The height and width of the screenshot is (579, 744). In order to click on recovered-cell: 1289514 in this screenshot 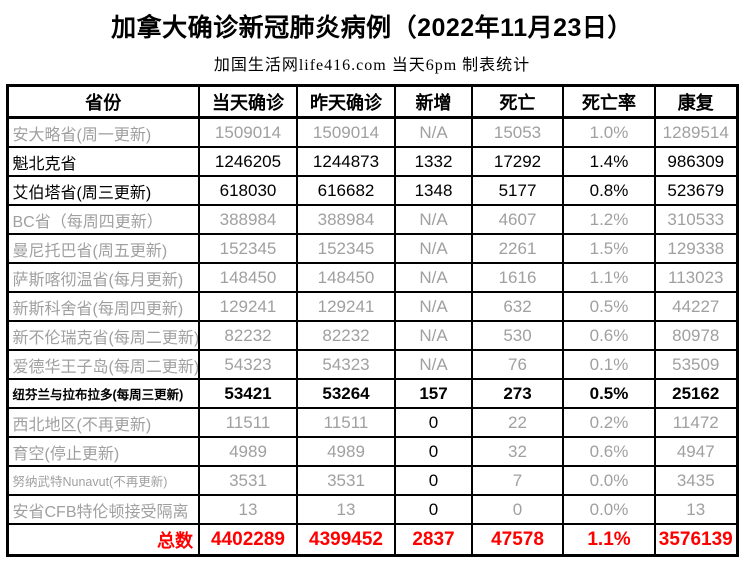, I will do `click(696, 132)`.